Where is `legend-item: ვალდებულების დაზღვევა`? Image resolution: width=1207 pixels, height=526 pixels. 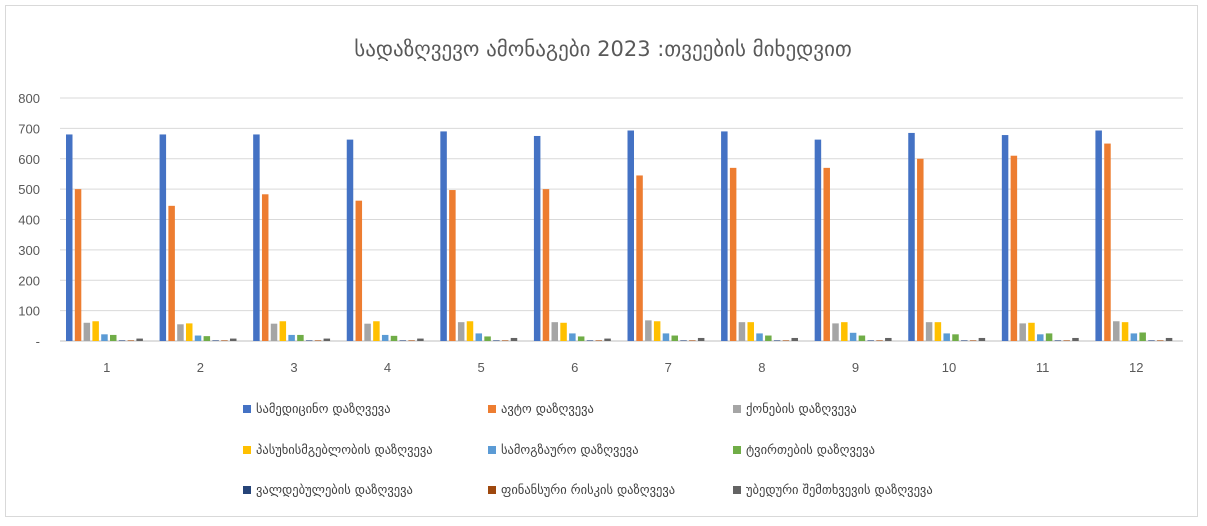 legend-item: ვალდებულების დაზღვევა is located at coordinates (328, 489).